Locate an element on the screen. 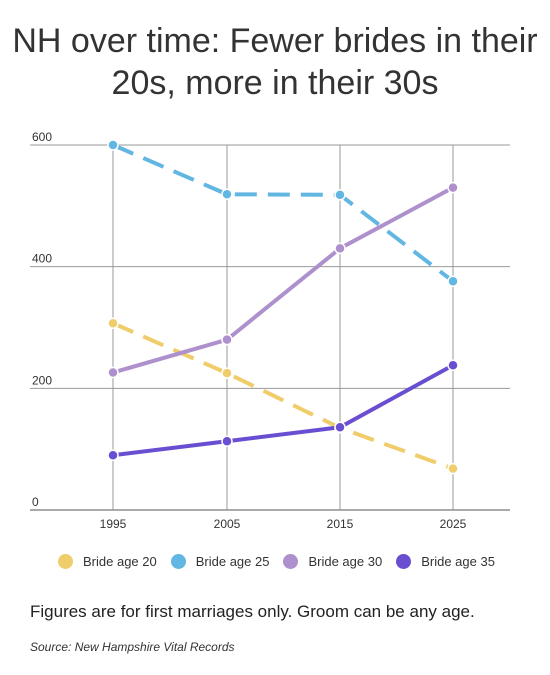 The height and width of the screenshot is (675, 550). x-tick-label-2015: 2015 is located at coordinates (340, 524).